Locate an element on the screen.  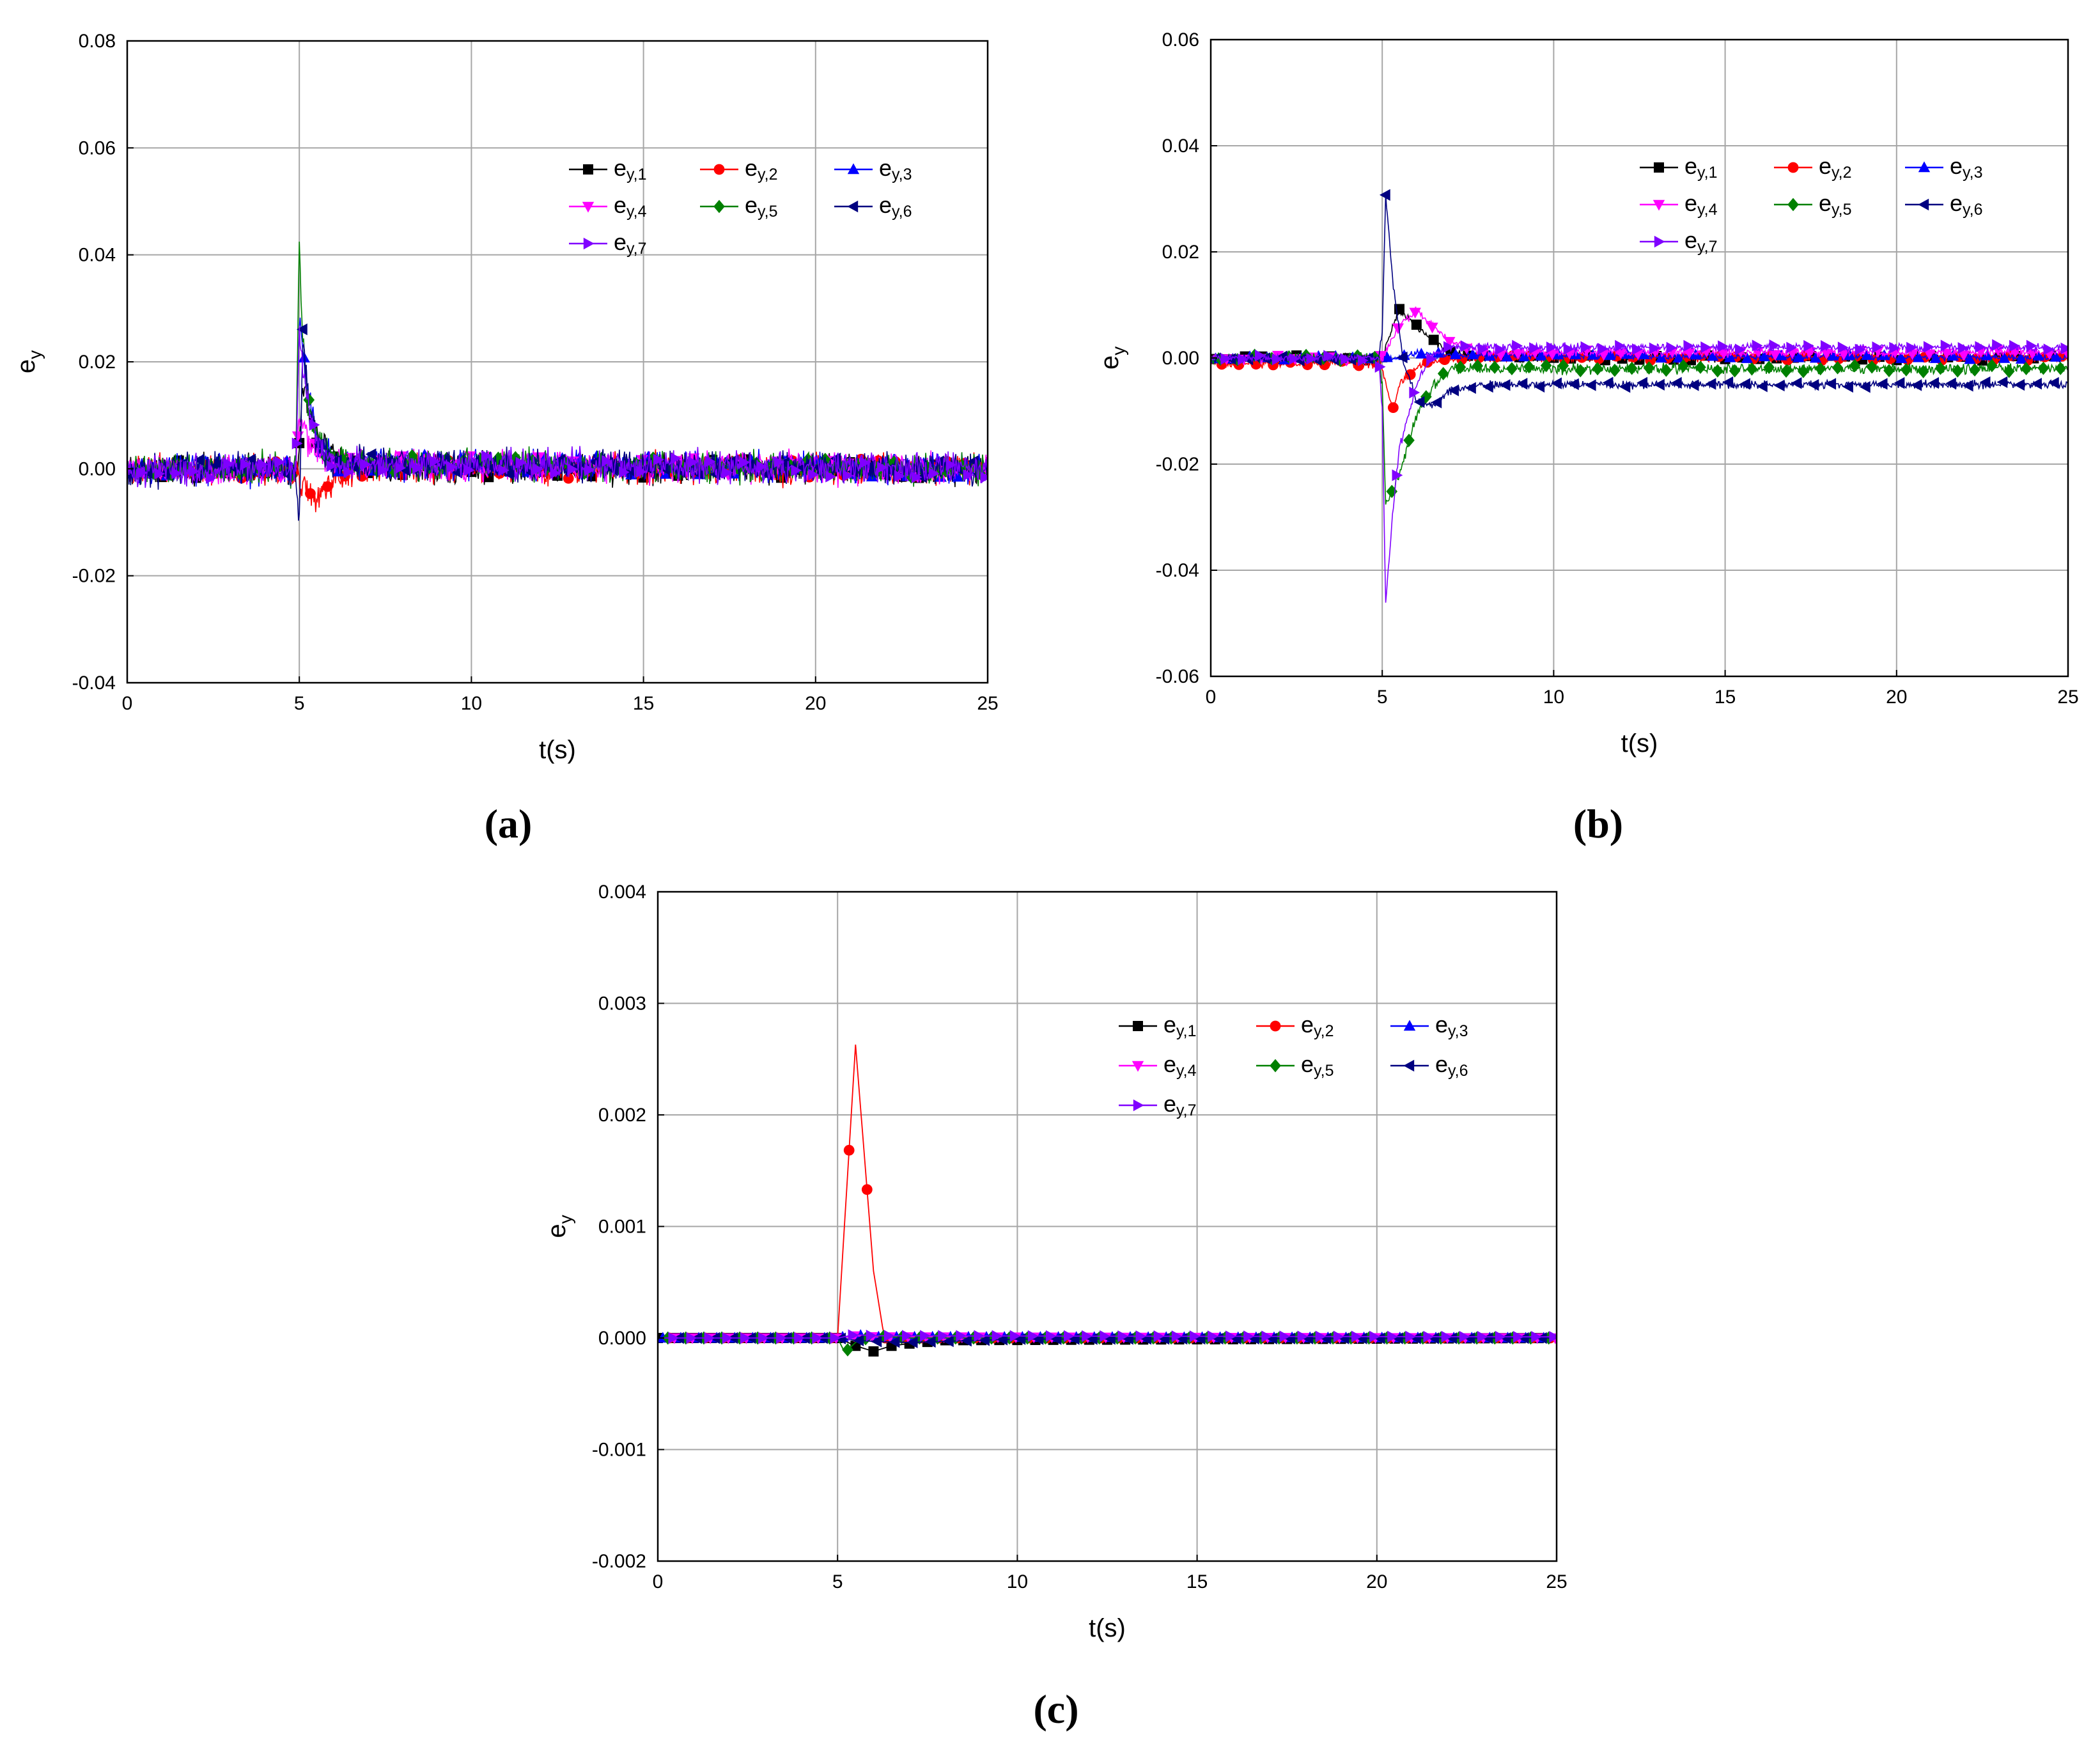
y-tick-label: 0.00 is located at coordinates (1180, 359).